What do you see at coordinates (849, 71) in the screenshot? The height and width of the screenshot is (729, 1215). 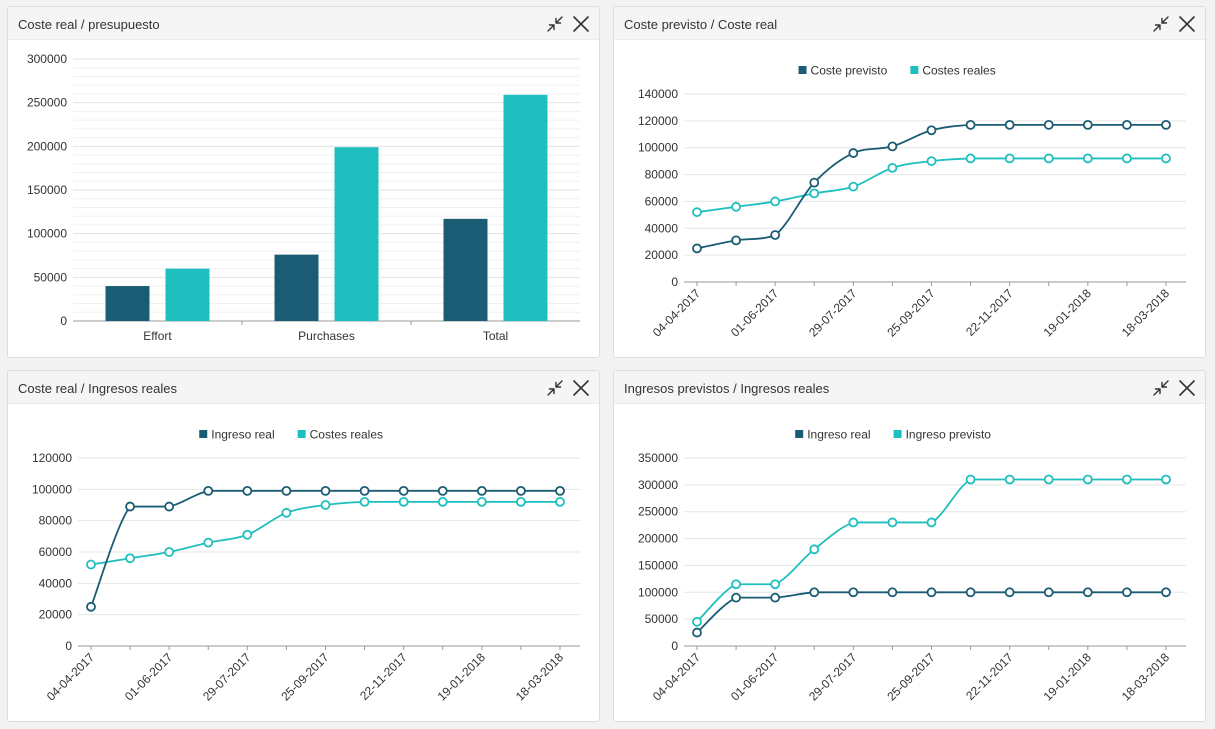 I see `legend-label: Coste previsto` at bounding box center [849, 71].